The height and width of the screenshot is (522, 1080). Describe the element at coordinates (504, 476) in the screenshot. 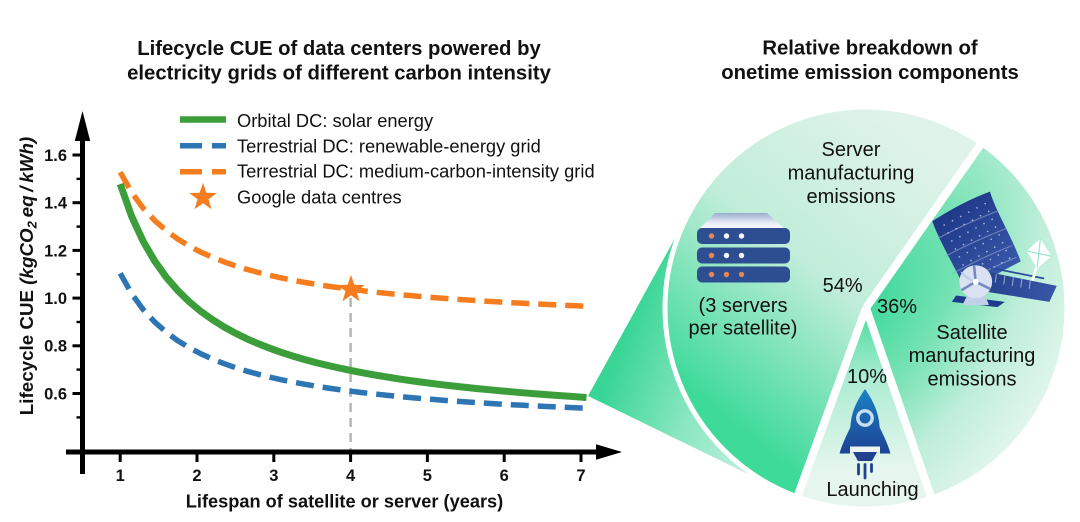

I see `svg-text: 6` at that location.